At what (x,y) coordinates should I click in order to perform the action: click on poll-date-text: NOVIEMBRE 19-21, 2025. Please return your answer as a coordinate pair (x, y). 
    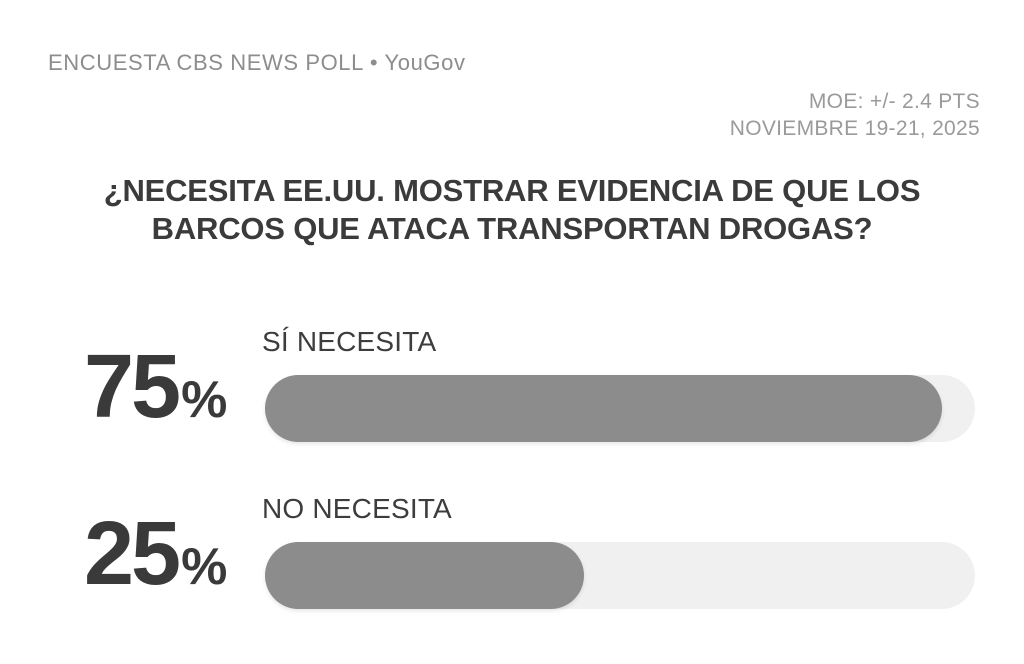
    Looking at the image, I should click on (854, 128).